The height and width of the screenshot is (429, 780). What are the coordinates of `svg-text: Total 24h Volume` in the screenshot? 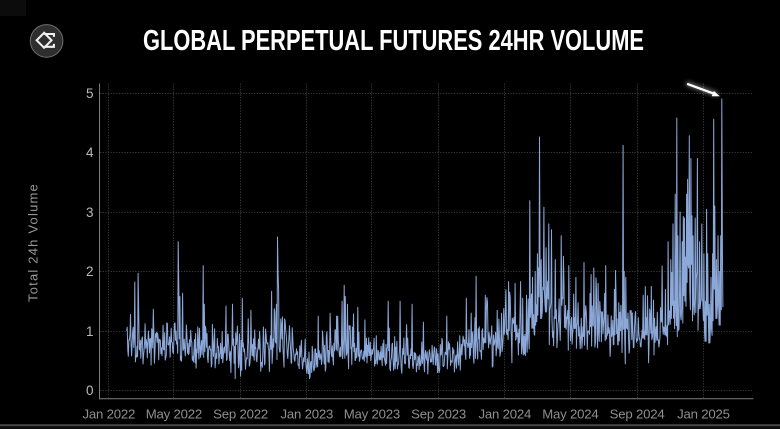 It's located at (33, 242).